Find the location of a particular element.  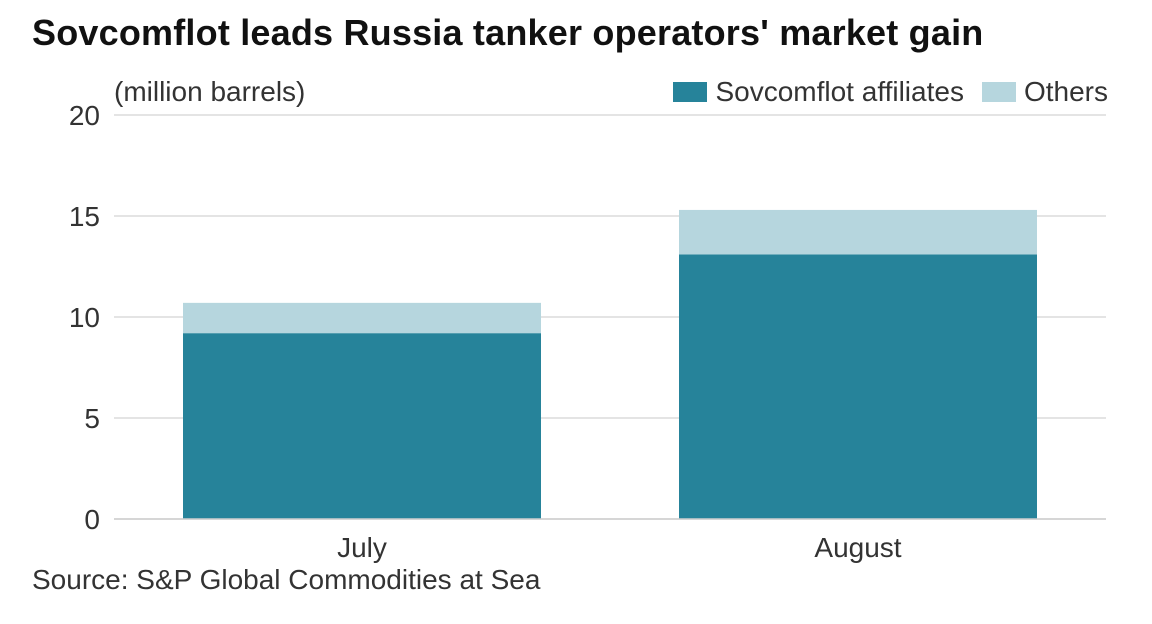

y-tick-label-0: 0 is located at coordinates (92, 519).